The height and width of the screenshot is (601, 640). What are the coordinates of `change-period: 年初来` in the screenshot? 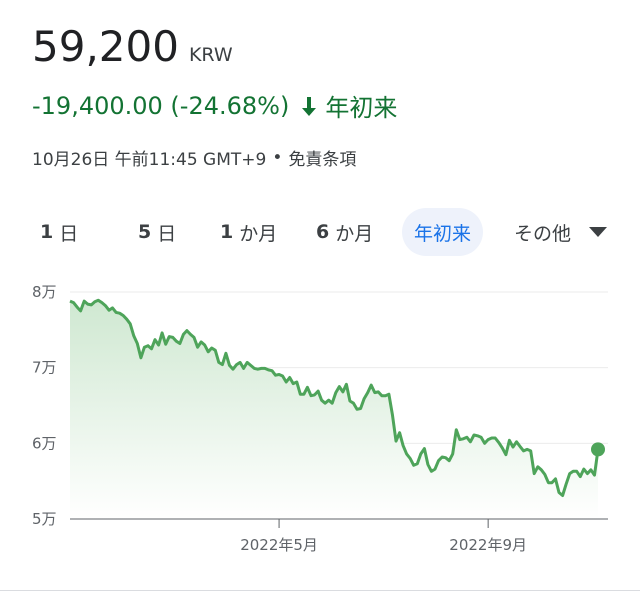 It's located at (361, 108).